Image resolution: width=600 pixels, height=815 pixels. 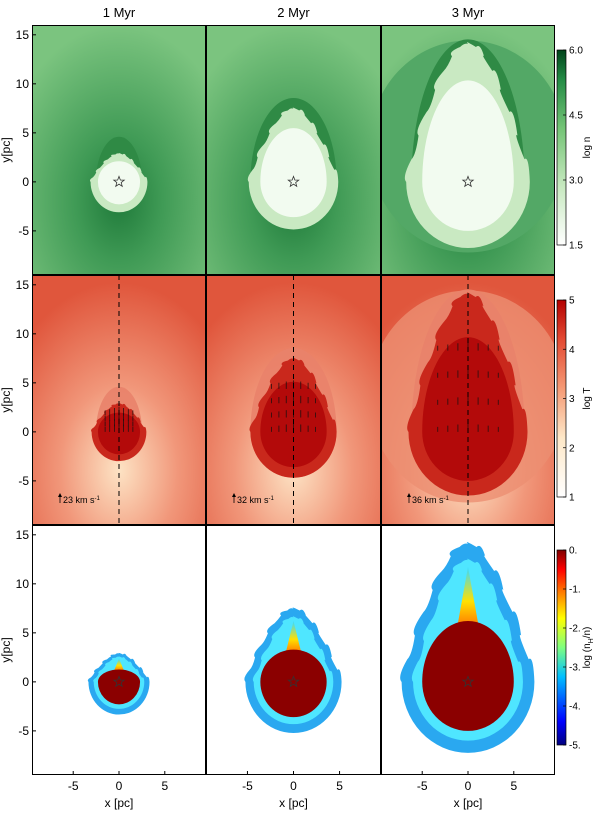 I want to click on colorbar-tick-label: 1.5, so click(x=576, y=246).